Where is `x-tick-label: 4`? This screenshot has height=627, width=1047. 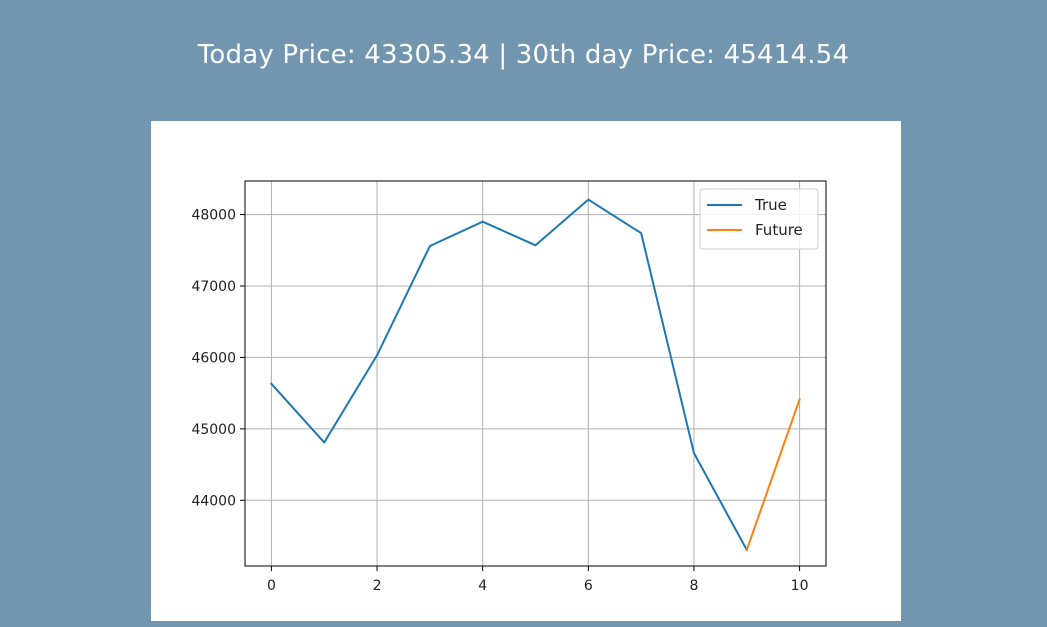
x-tick-label: 4 is located at coordinates (482, 586).